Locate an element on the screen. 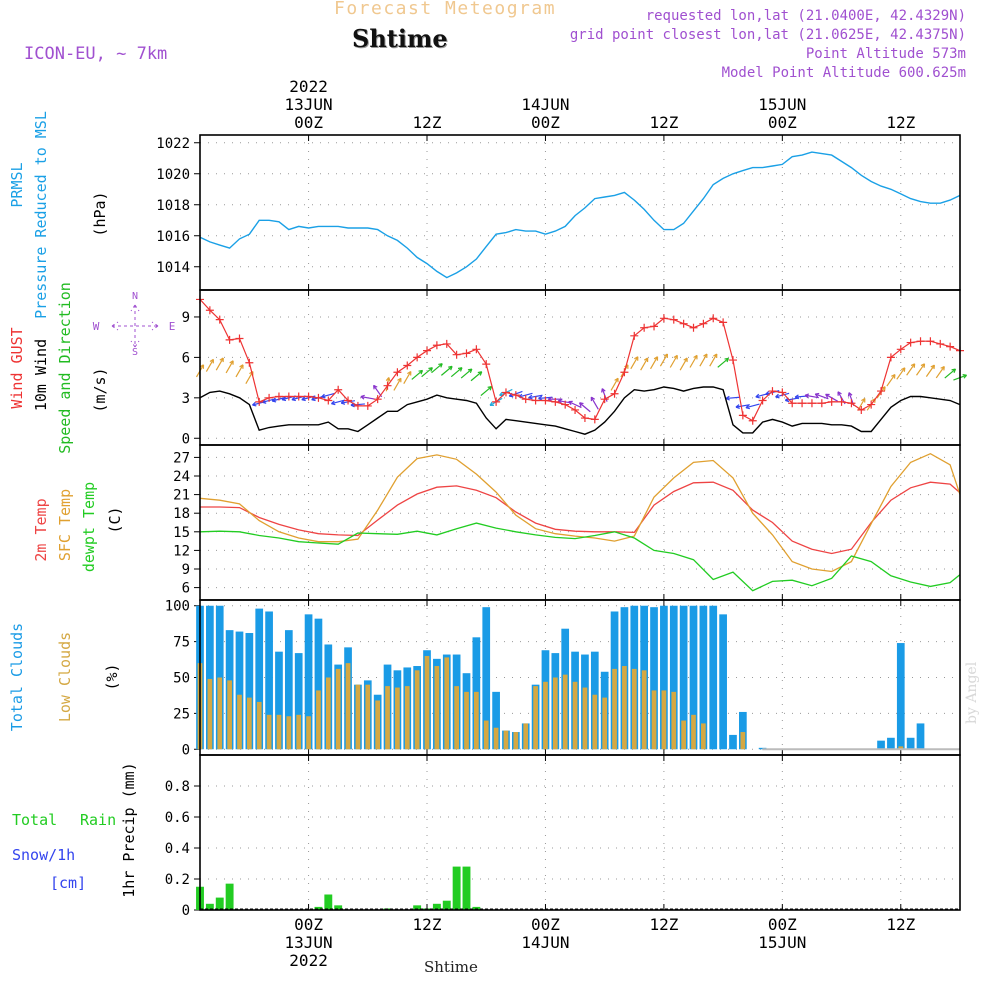 The image size is (1000, 1005). station-title: Shtime is located at coordinates (400, 38).